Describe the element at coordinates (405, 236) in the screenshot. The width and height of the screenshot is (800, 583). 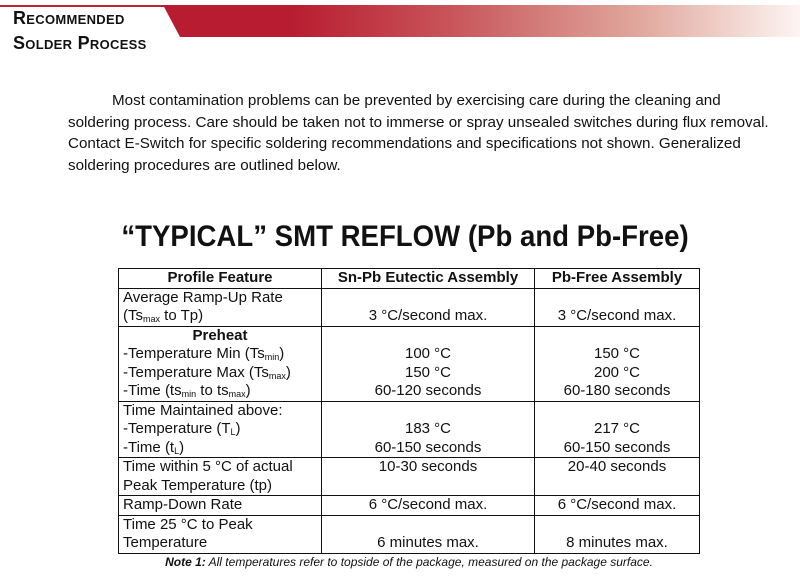
I see `table-title: “TYPICAL” SMT REFLOW (Pb and Pb-Free)` at that location.